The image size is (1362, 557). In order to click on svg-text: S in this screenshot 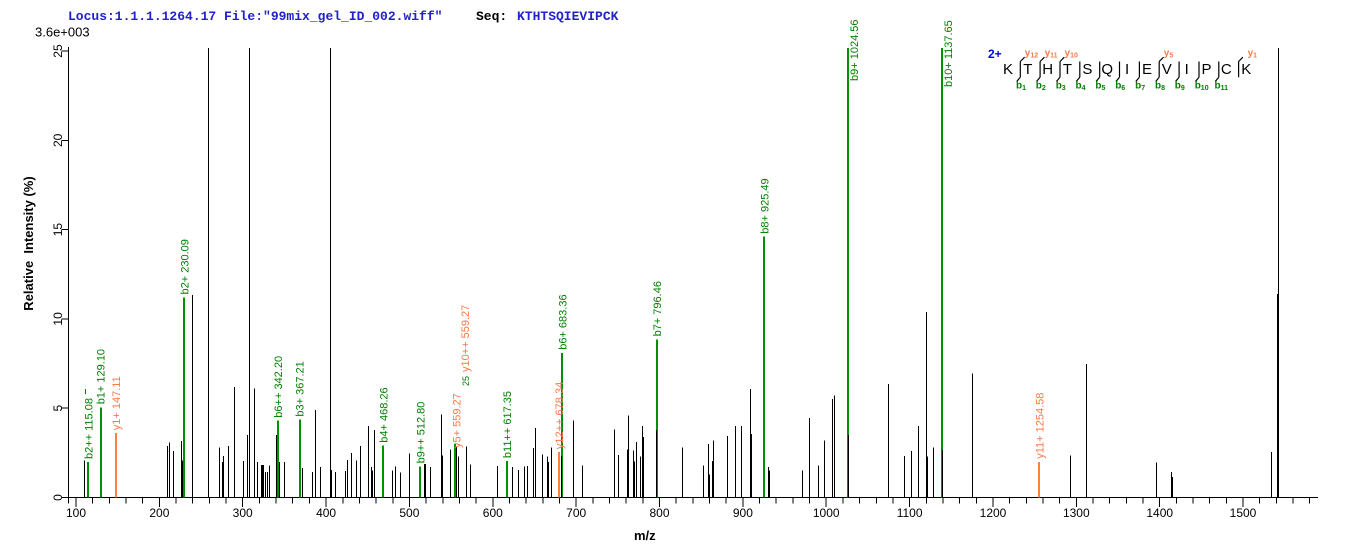, I will do `click(1087, 69)`.